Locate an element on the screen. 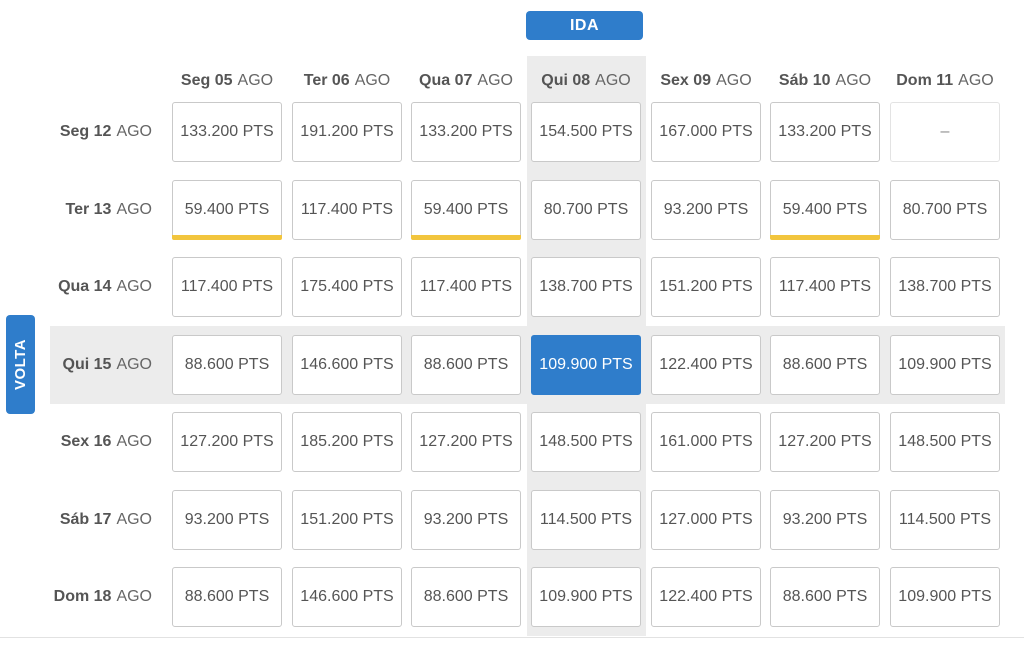 Image resolution: width=1024 pixels, height=651 pixels. volta-return-label: VOLTA is located at coordinates (20, 364).